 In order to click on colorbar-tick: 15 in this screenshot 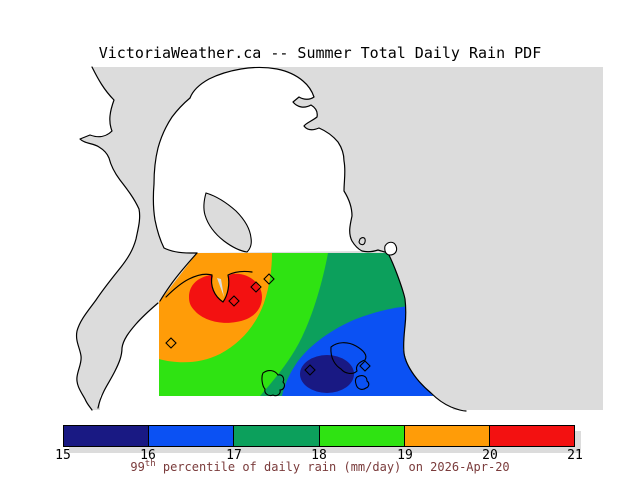, I will do `click(63, 455)`.